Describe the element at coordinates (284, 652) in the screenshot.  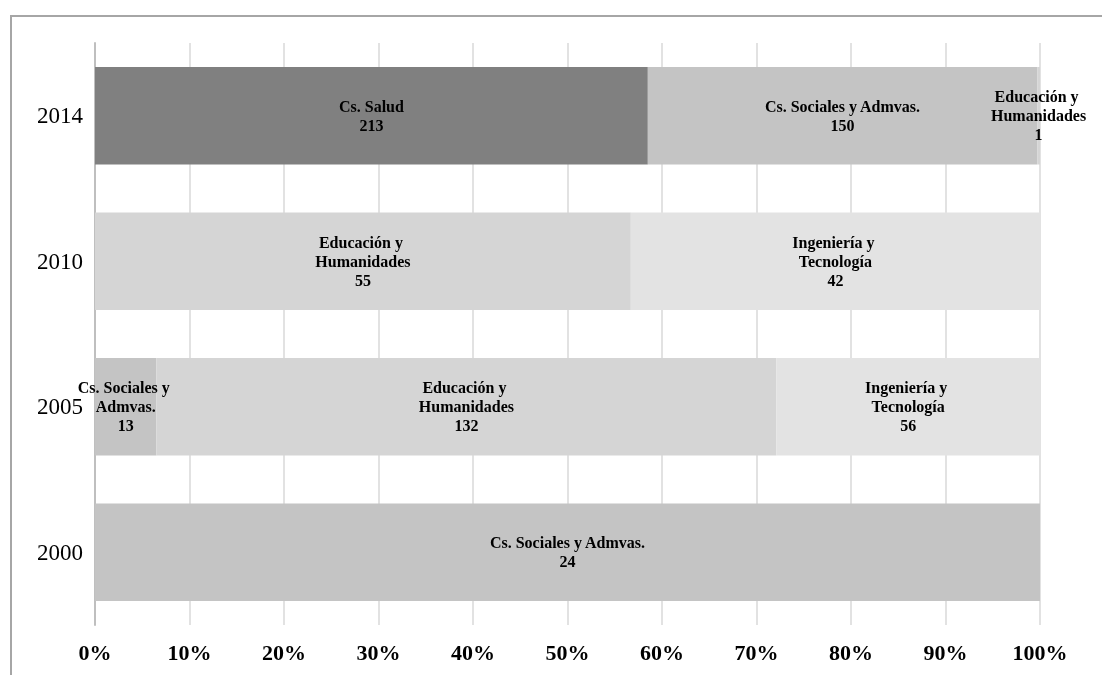
I see `x-tick-label: 20%` at that location.